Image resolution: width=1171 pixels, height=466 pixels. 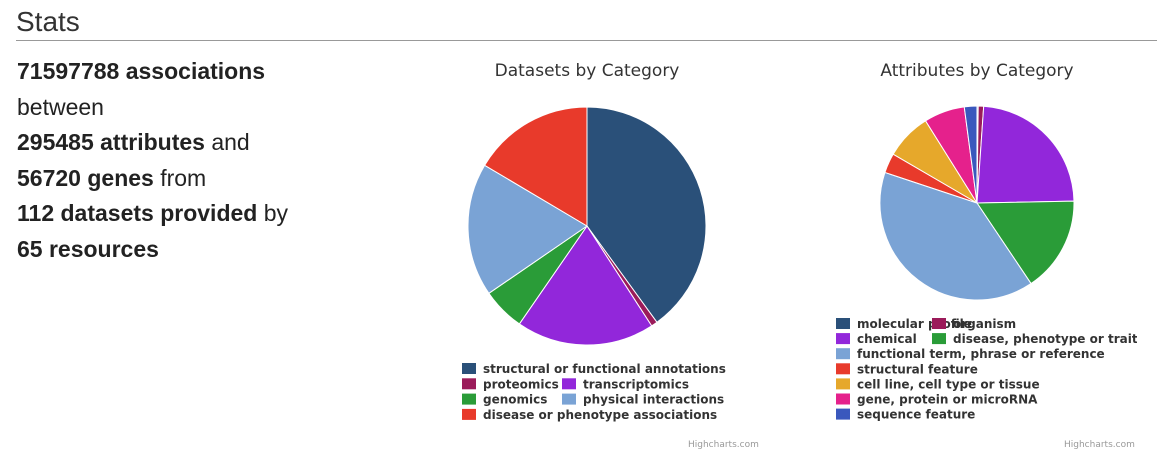 I want to click on legend-item-sequence-feature: sequence feature, so click(x=905, y=415).